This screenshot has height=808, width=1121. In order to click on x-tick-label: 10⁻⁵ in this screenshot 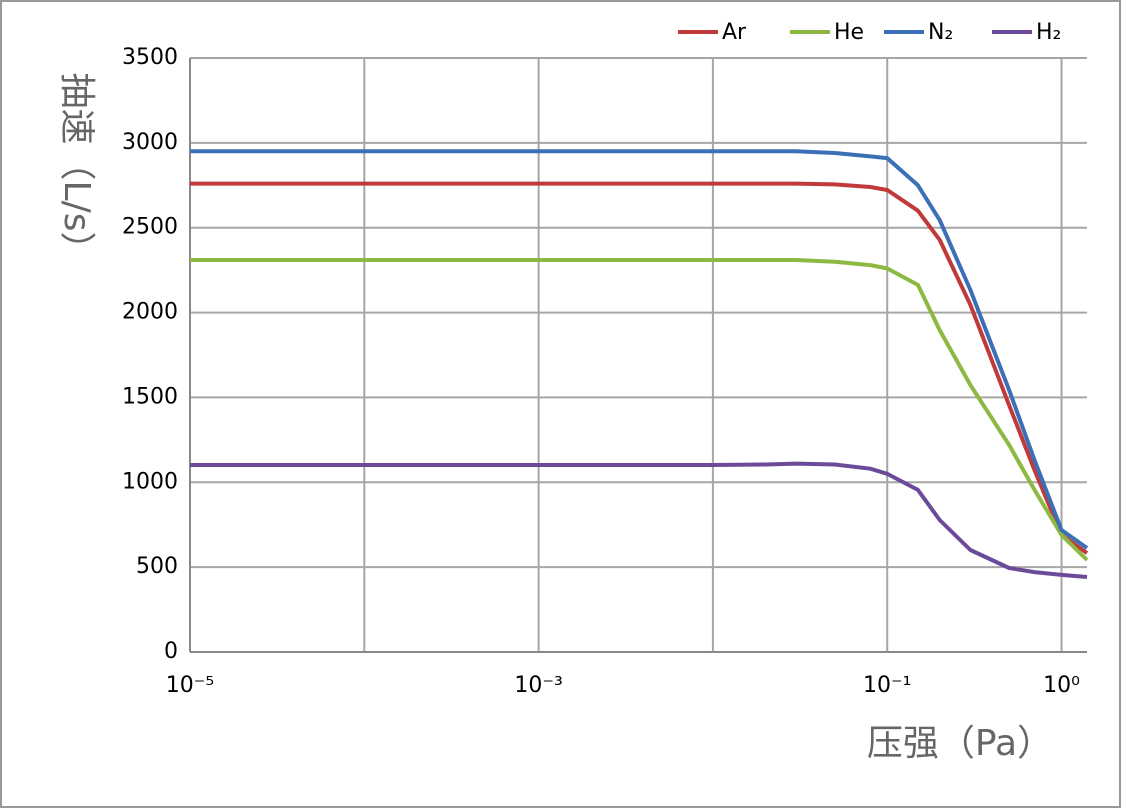, I will do `click(190, 685)`.